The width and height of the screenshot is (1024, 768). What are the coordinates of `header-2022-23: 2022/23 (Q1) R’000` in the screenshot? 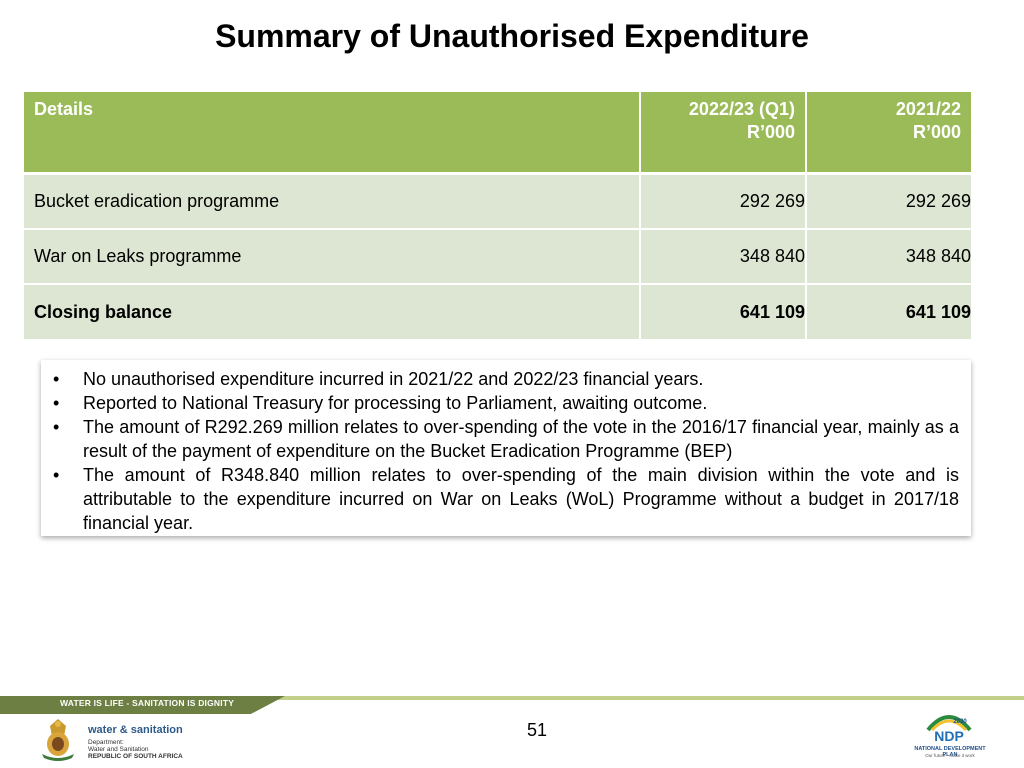 It's located at (723, 132).